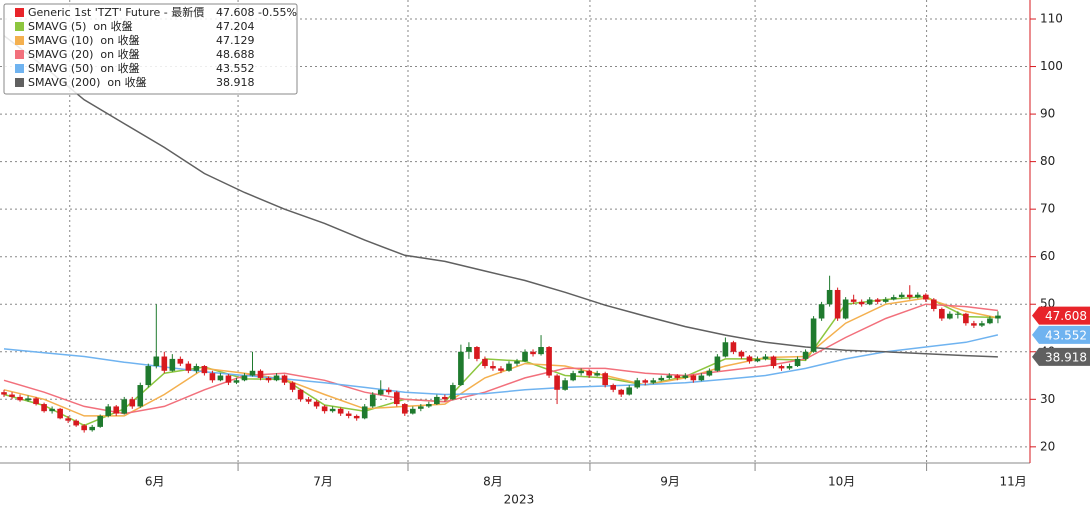 The height and width of the screenshot is (509, 1090). What do you see at coordinates (1047, 256) in the screenshot?
I see `y-tick-label: 60` at bounding box center [1047, 256].